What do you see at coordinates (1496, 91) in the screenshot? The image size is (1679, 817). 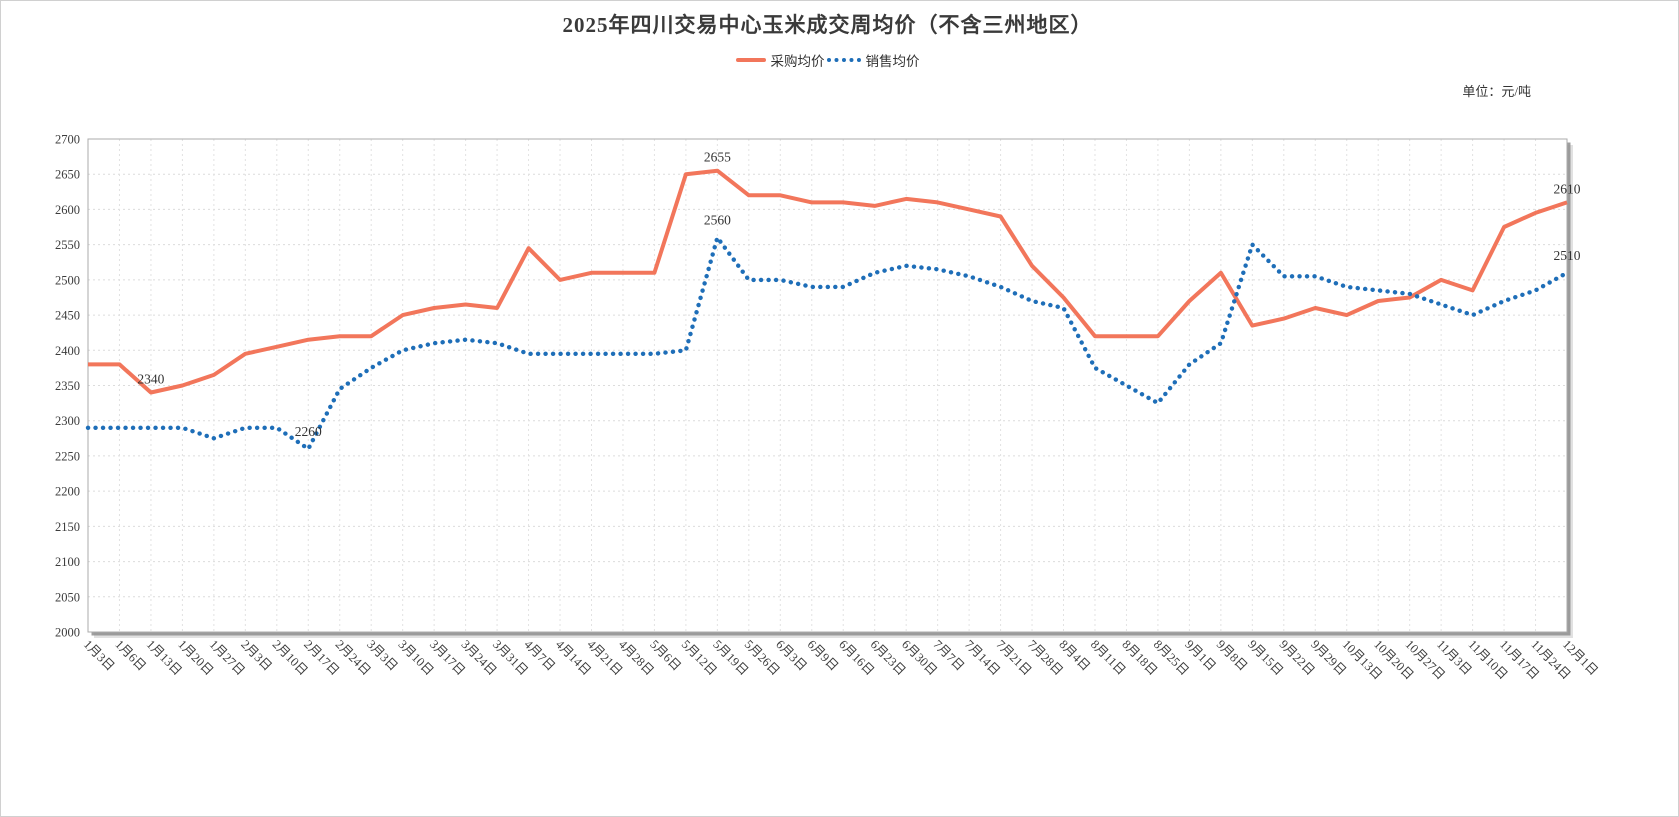 I see `unit-label: 单位：元/吨` at bounding box center [1496, 91].